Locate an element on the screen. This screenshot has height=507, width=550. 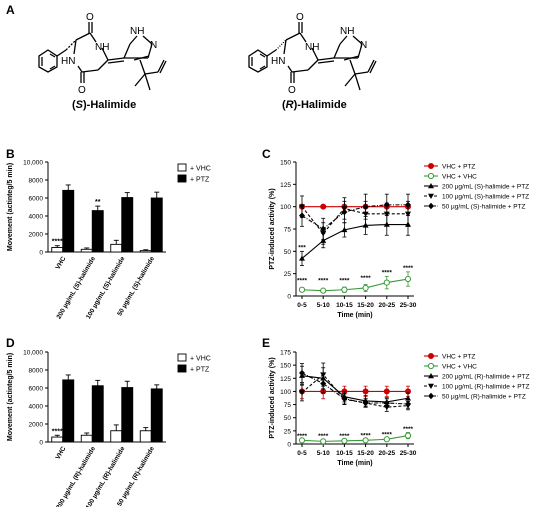
legend-label: 200 µg/mL (R)-halimide + PTZ is located at coordinates (486, 377).